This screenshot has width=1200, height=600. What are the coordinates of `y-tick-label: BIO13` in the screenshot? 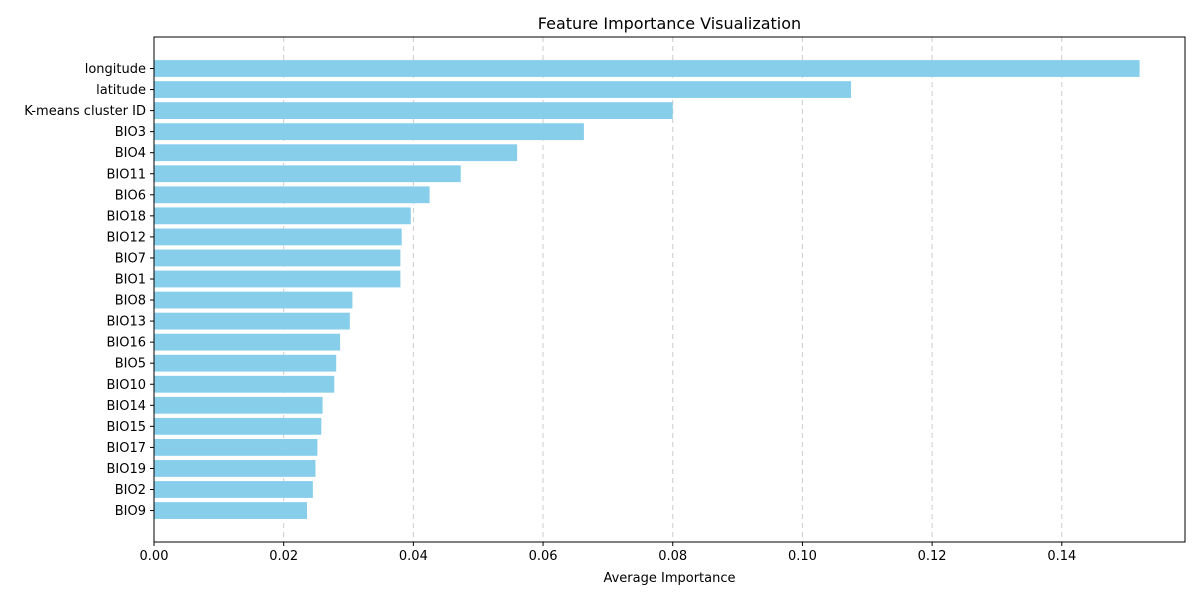 It's located at (126, 322).